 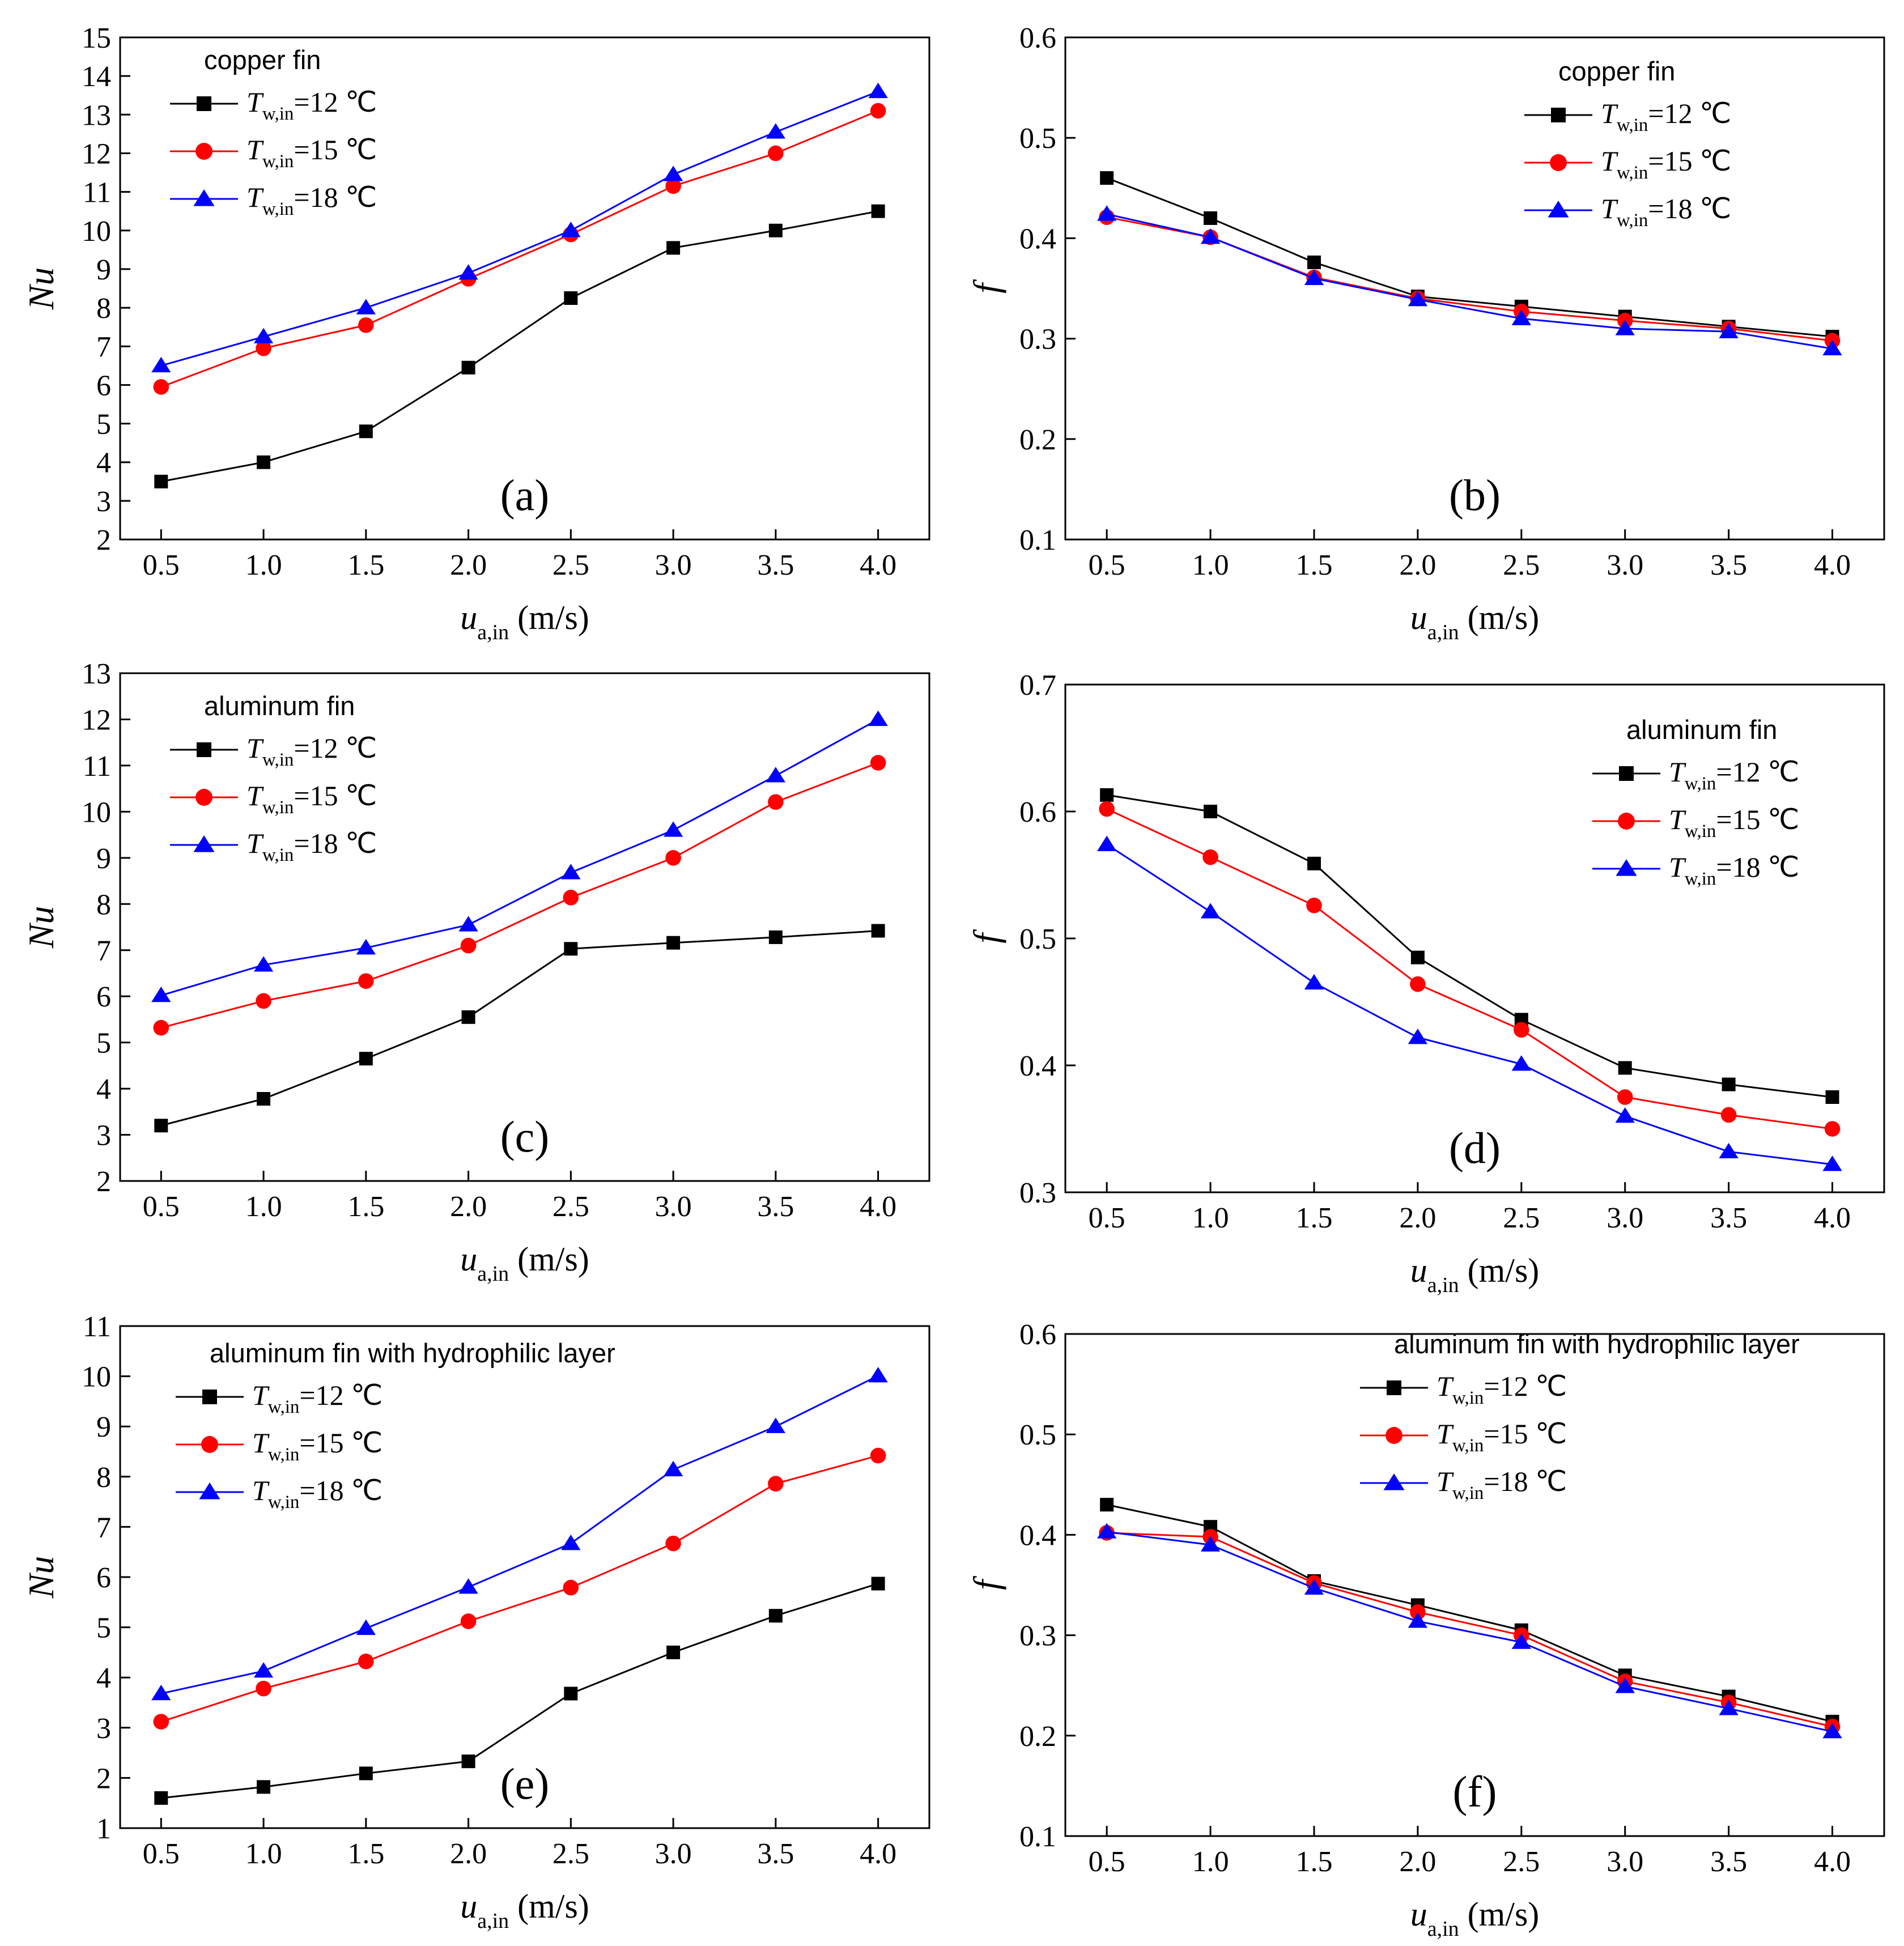 I want to click on y-tick-label: 10, so click(x=96, y=812).